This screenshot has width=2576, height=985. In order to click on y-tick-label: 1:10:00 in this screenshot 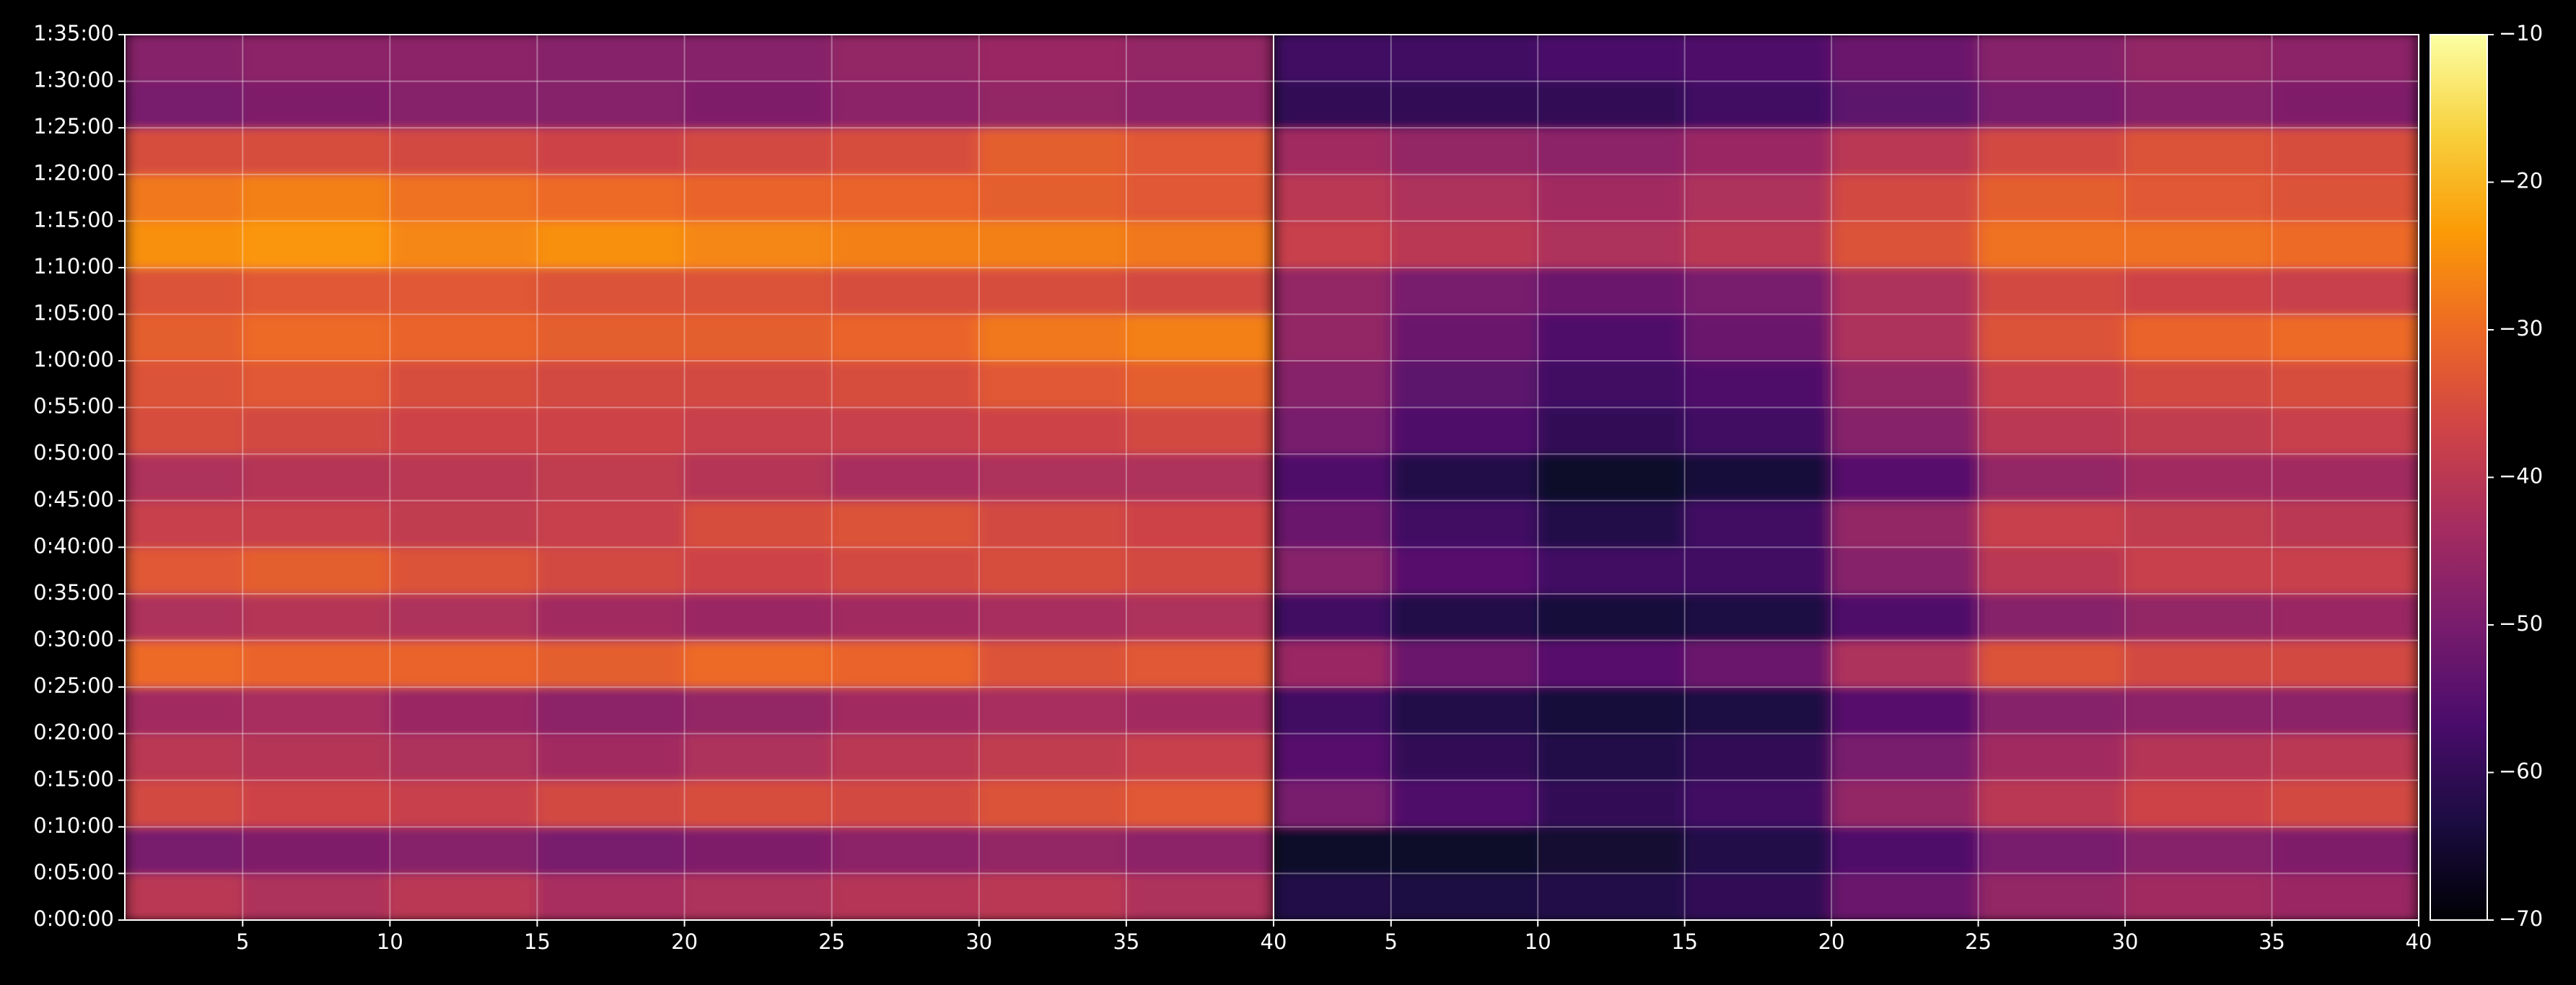, I will do `click(73, 266)`.